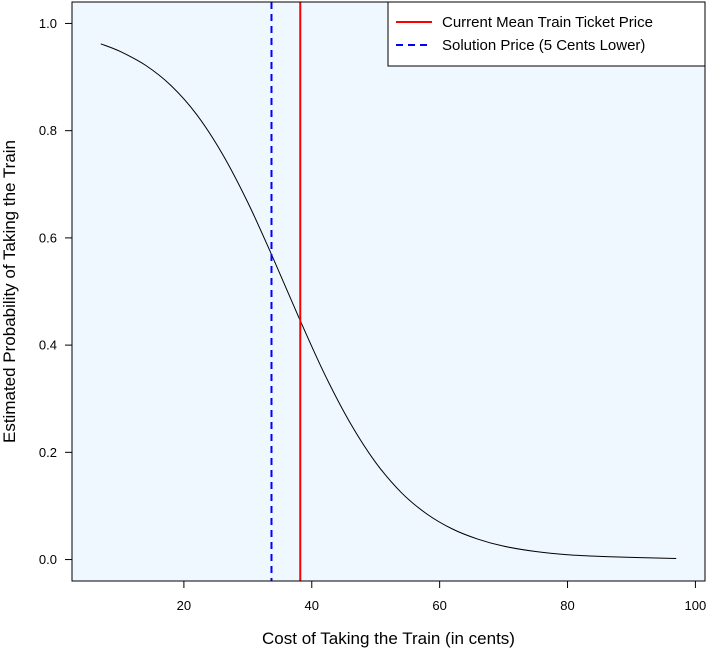 The image size is (713, 656). Describe the element at coordinates (439, 605) in the screenshot. I see `x-tick-label: 60` at that location.